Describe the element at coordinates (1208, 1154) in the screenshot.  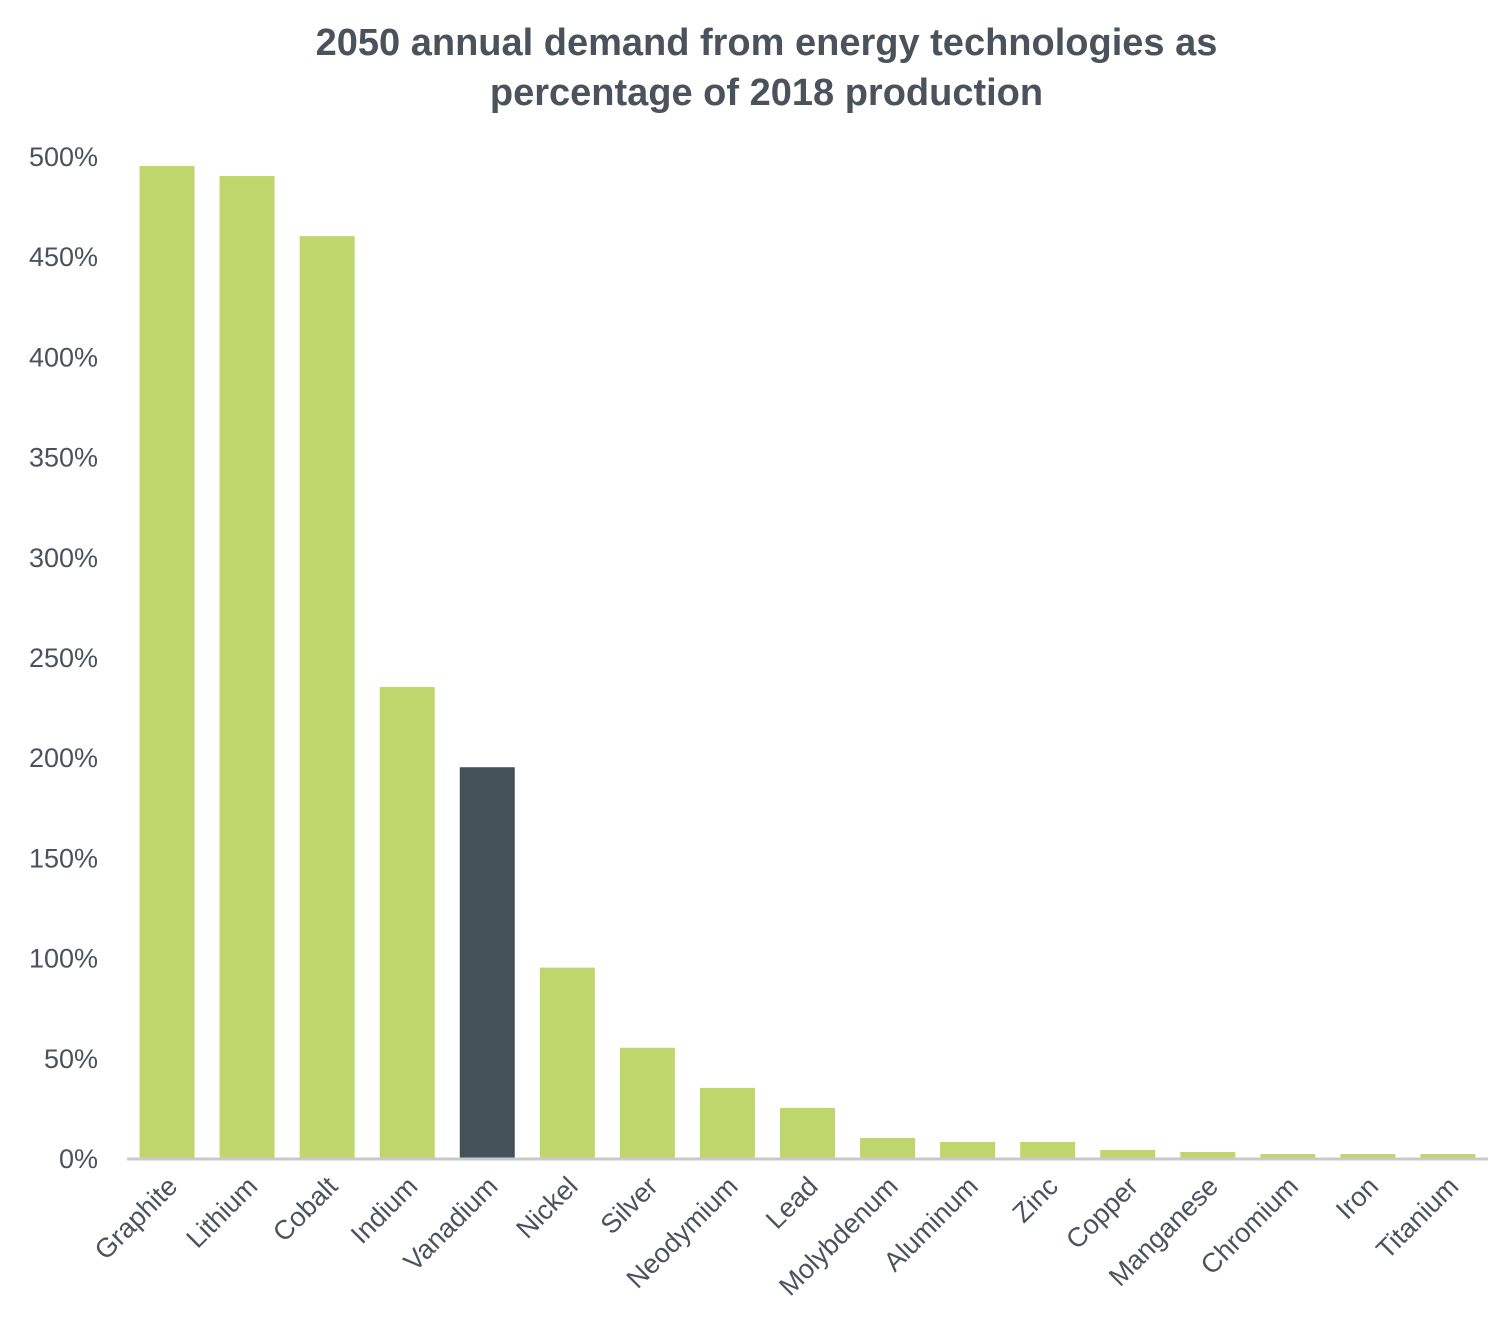
I see `bar-manganese` at that location.